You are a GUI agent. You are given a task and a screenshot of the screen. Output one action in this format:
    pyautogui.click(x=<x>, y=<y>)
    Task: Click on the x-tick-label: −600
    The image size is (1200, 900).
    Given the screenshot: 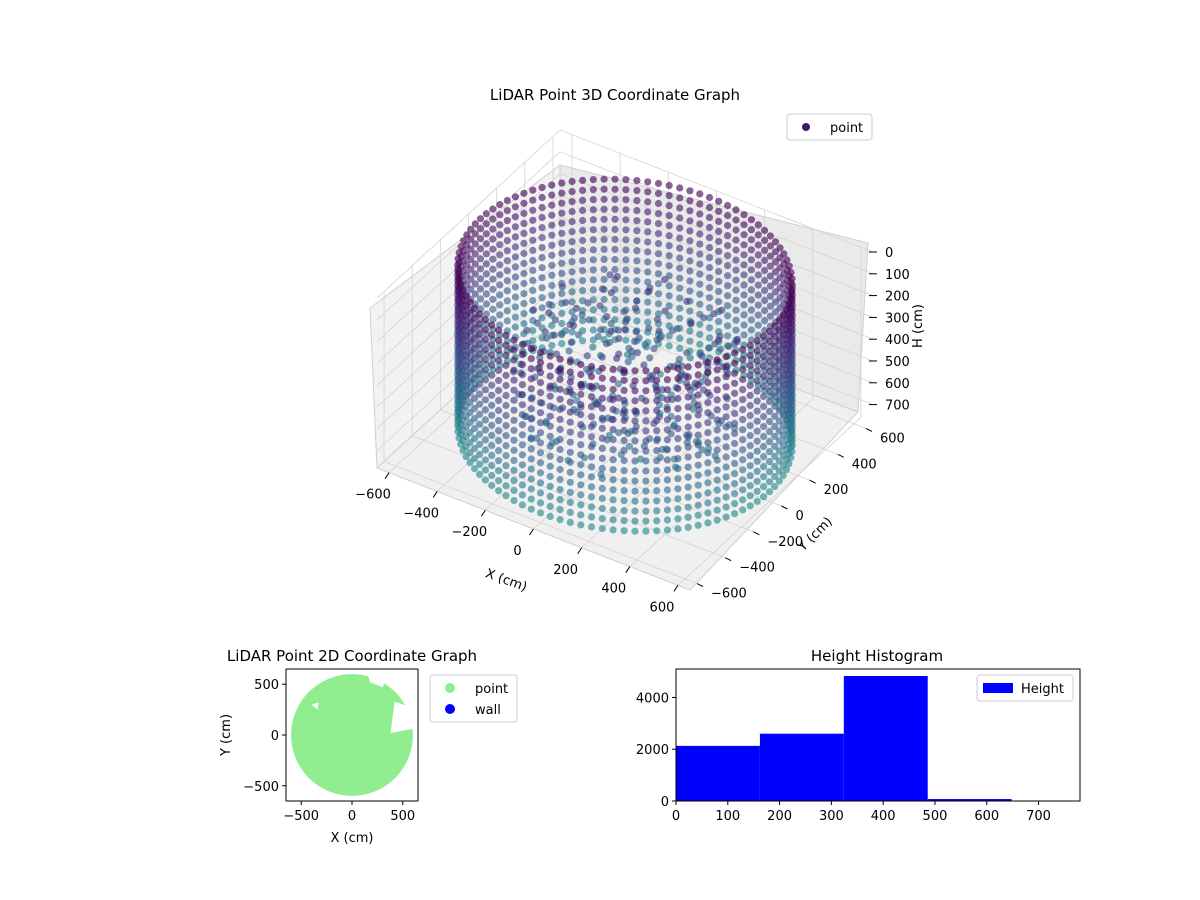 What is the action you would take?
    pyautogui.click(x=373, y=495)
    